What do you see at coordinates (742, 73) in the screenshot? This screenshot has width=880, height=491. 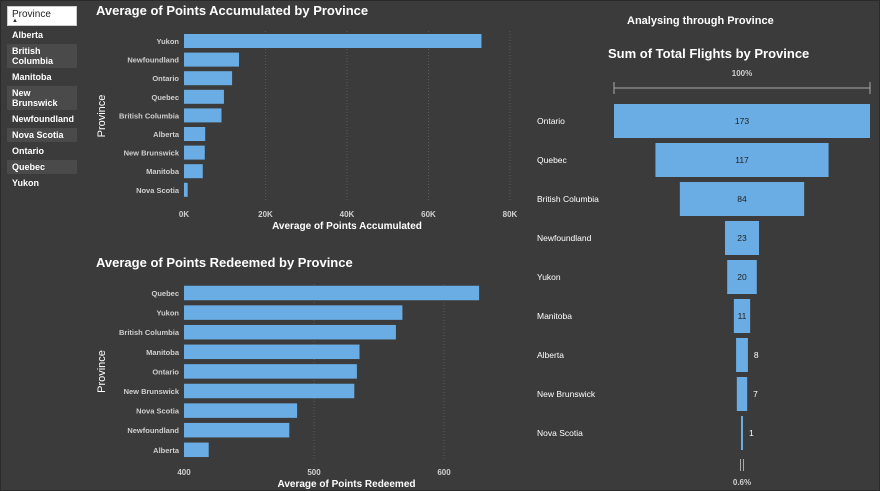 I see `top-percent-label: 100%` at bounding box center [742, 73].